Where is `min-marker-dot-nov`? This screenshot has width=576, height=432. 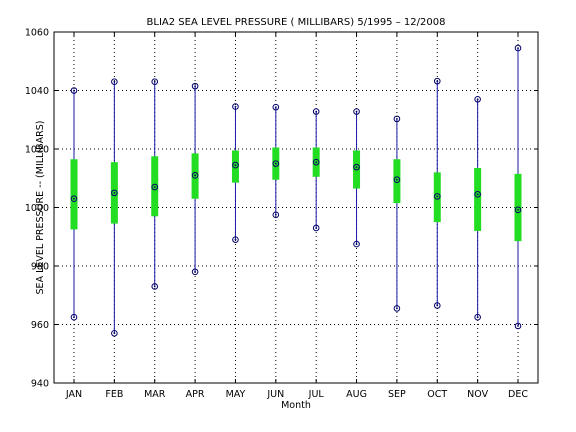 min-marker-dot-nov is located at coordinates (477, 317).